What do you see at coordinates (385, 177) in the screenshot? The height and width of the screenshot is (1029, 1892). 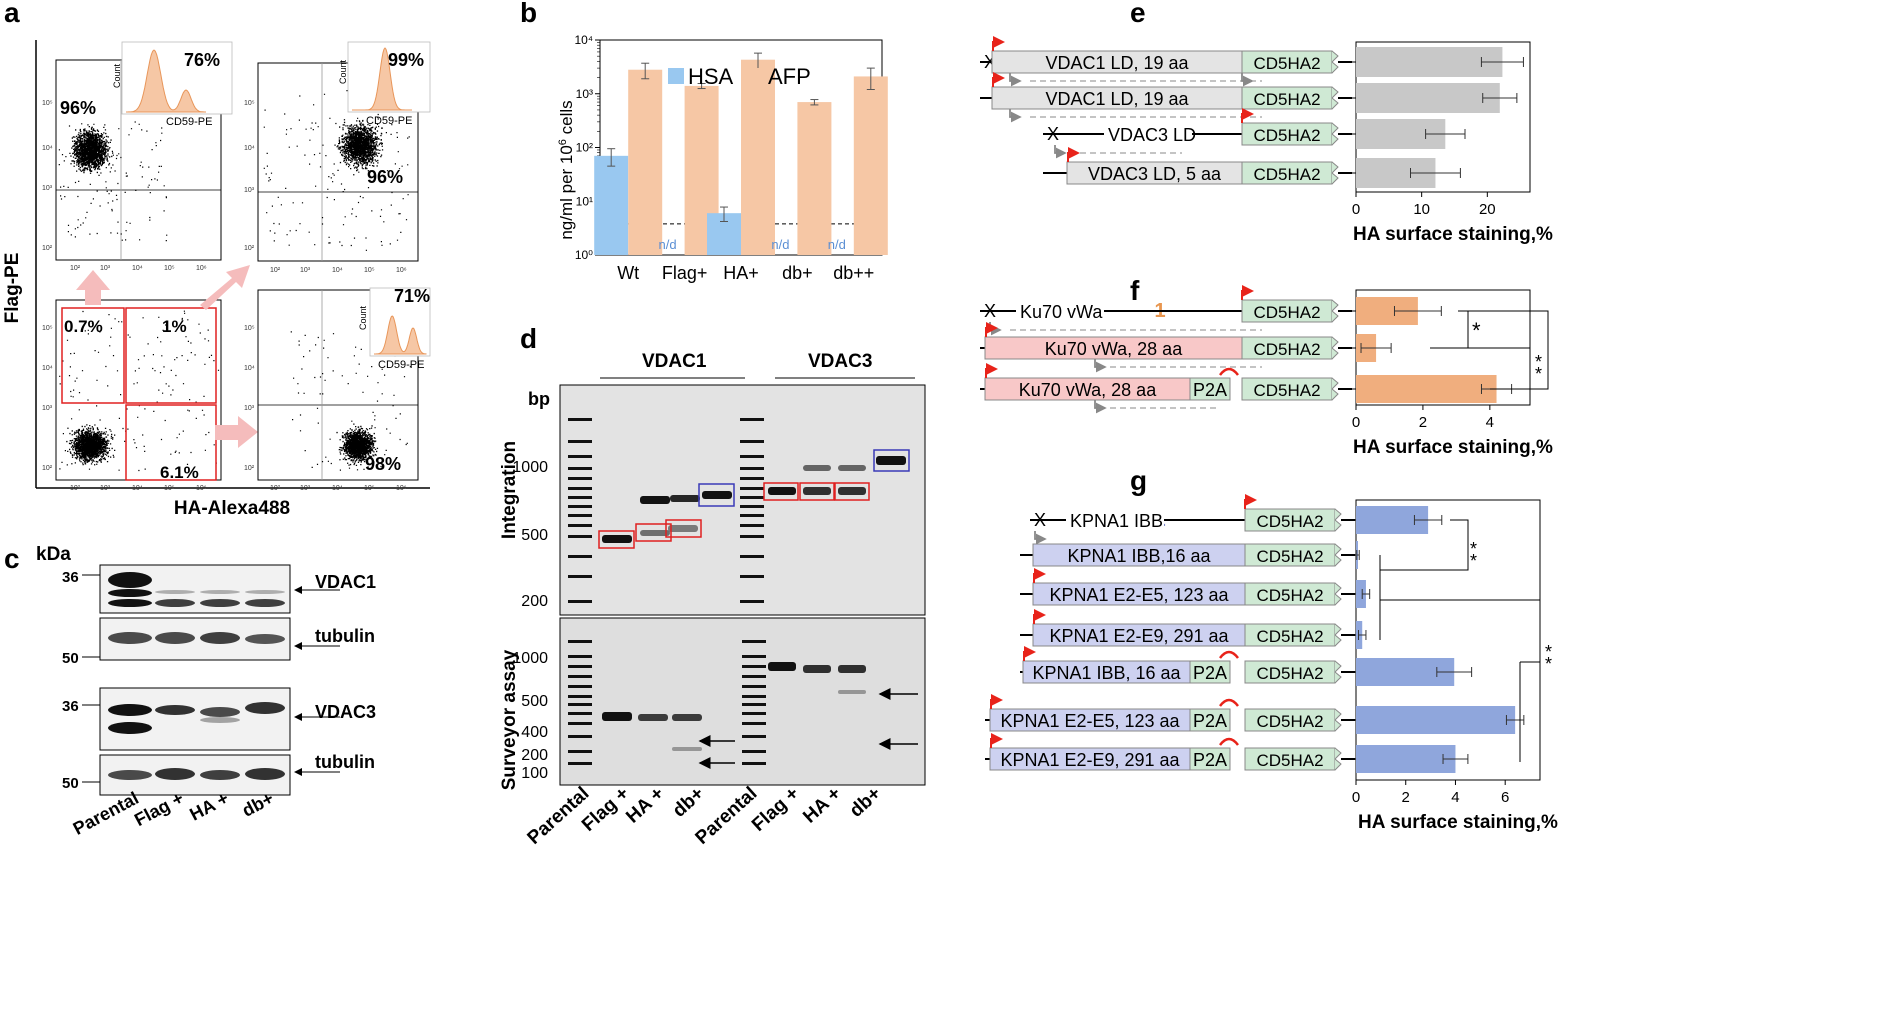 I see `pct-a2: 96%` at bounding box center [385, 177].